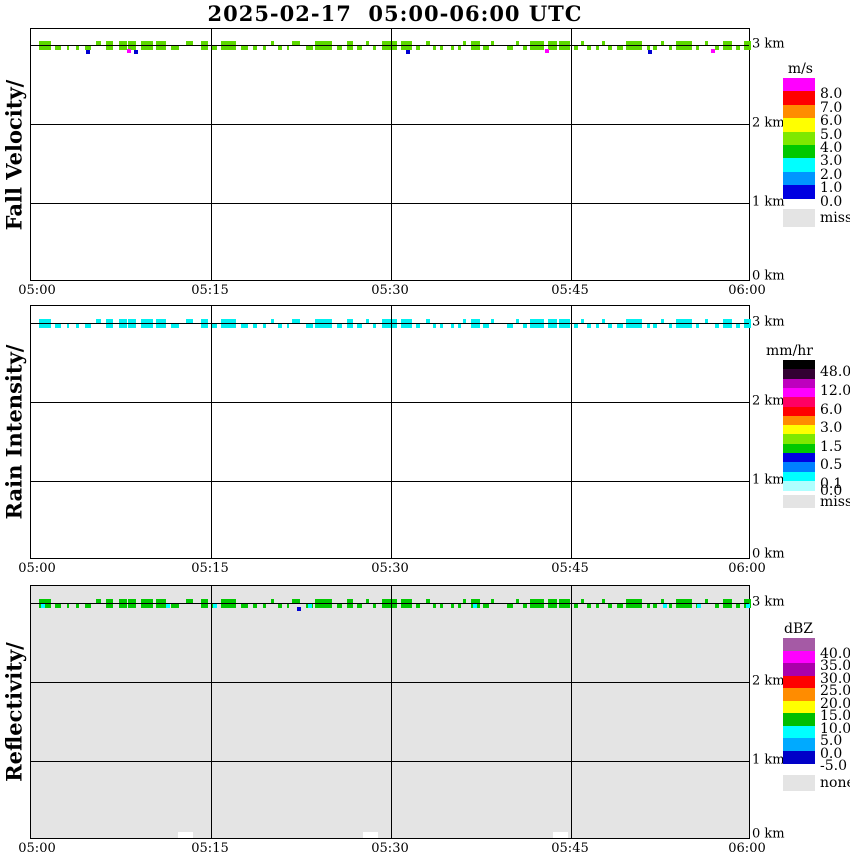 This screenshot has height=868, width=850. What do you see at coordinates (210, 848) in the screenshot?
I see `x-tick-label: 05:15` at bounding box center [210, 848].